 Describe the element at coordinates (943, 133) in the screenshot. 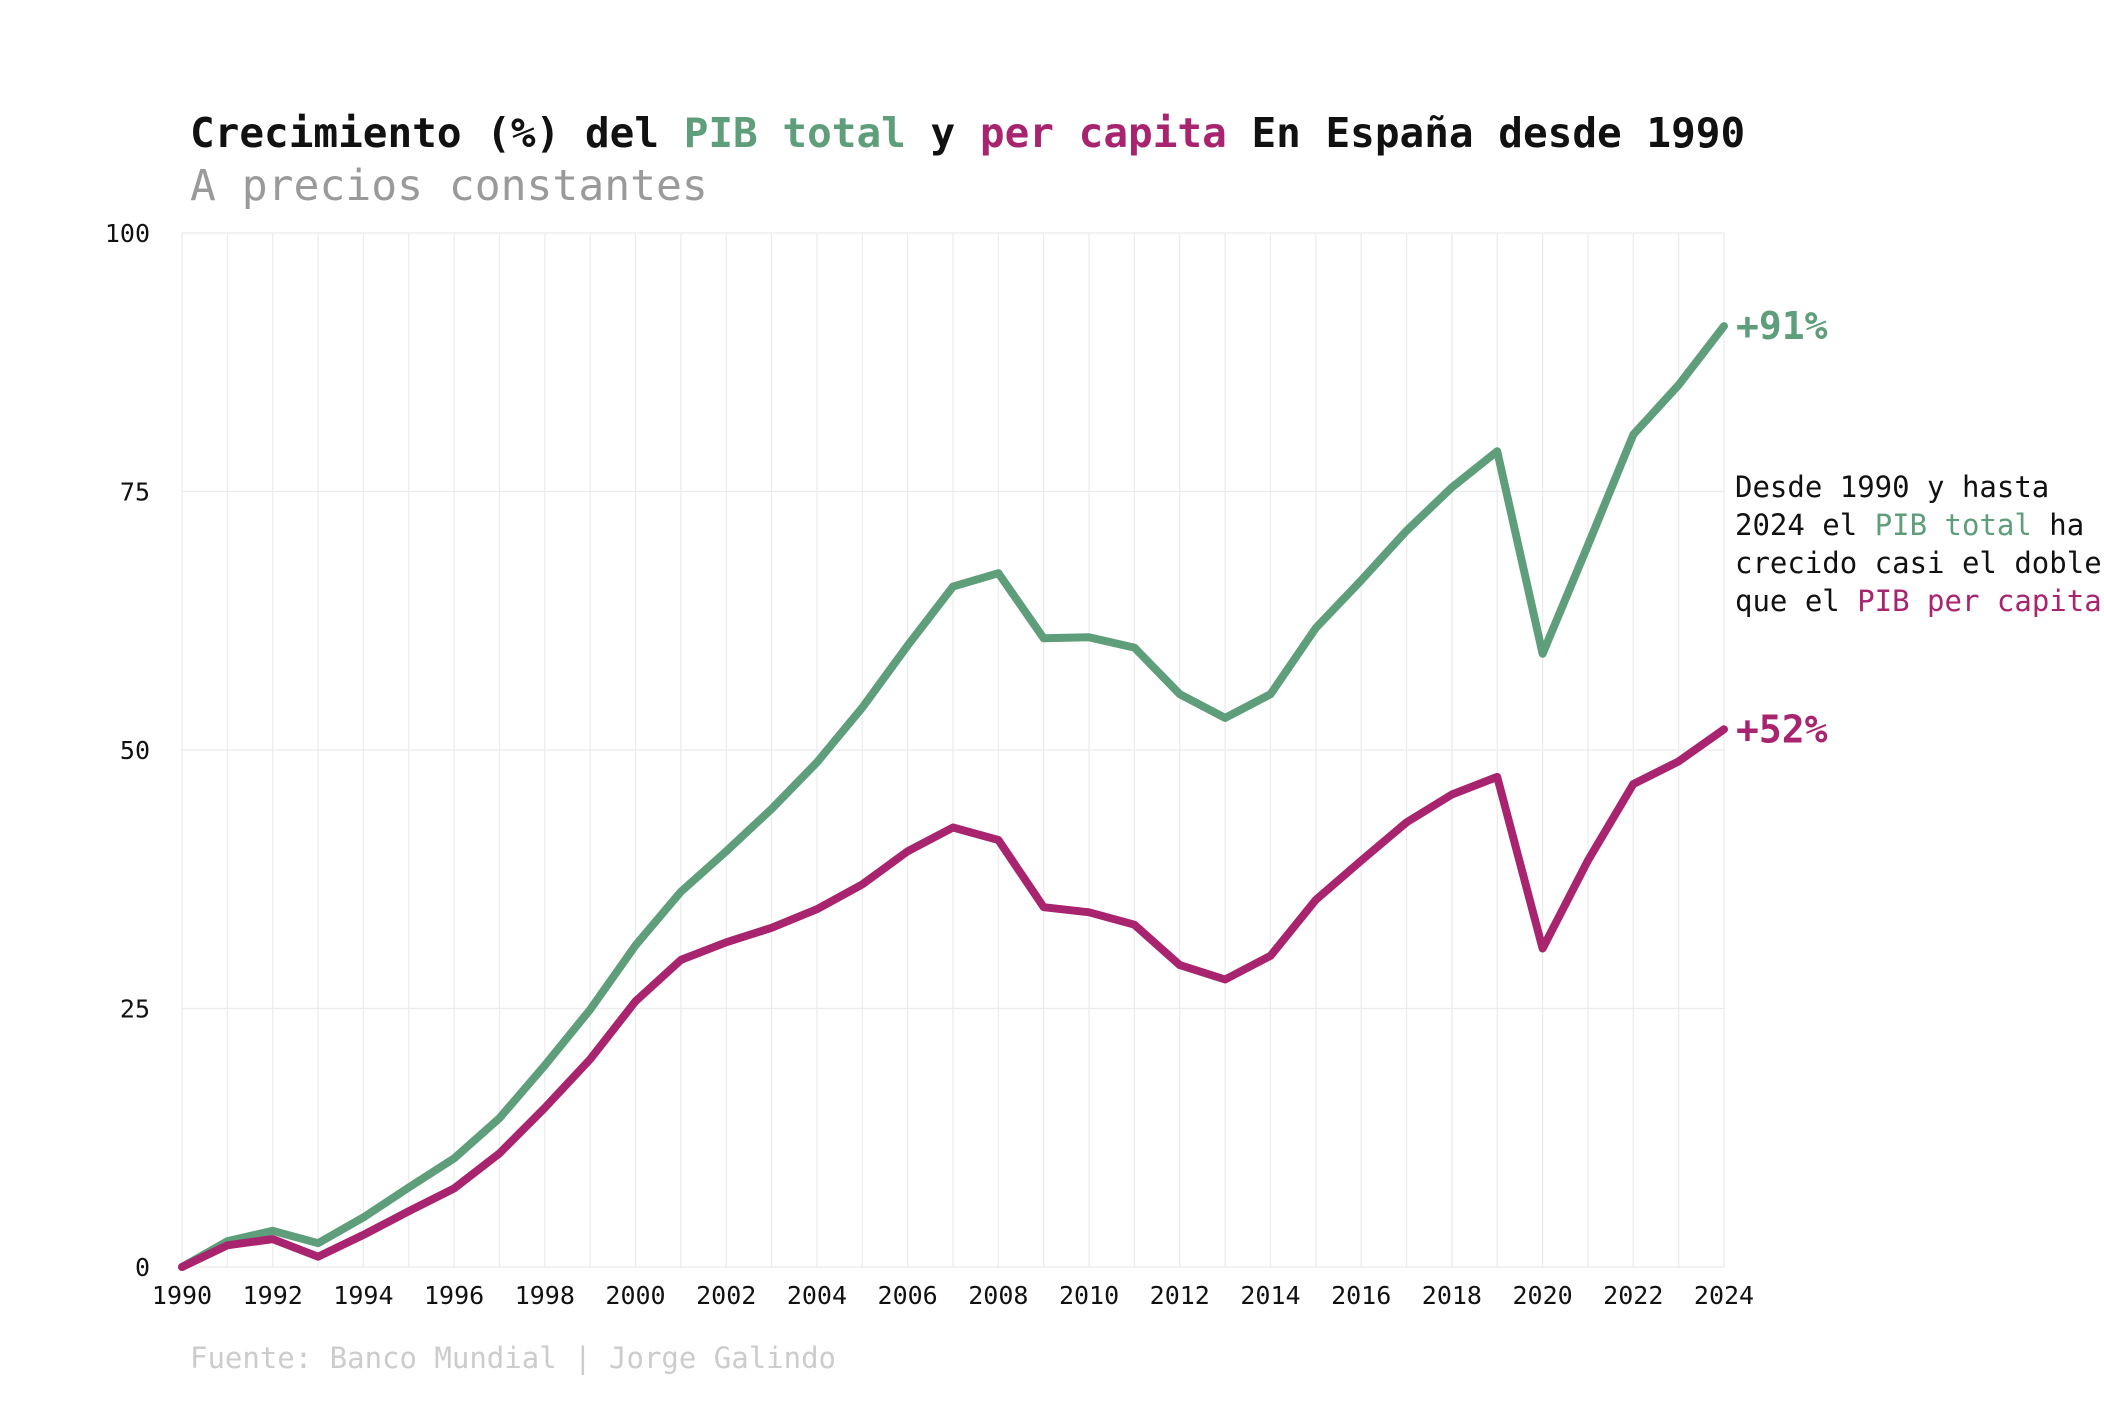

I see `title-middle: y` at that location.